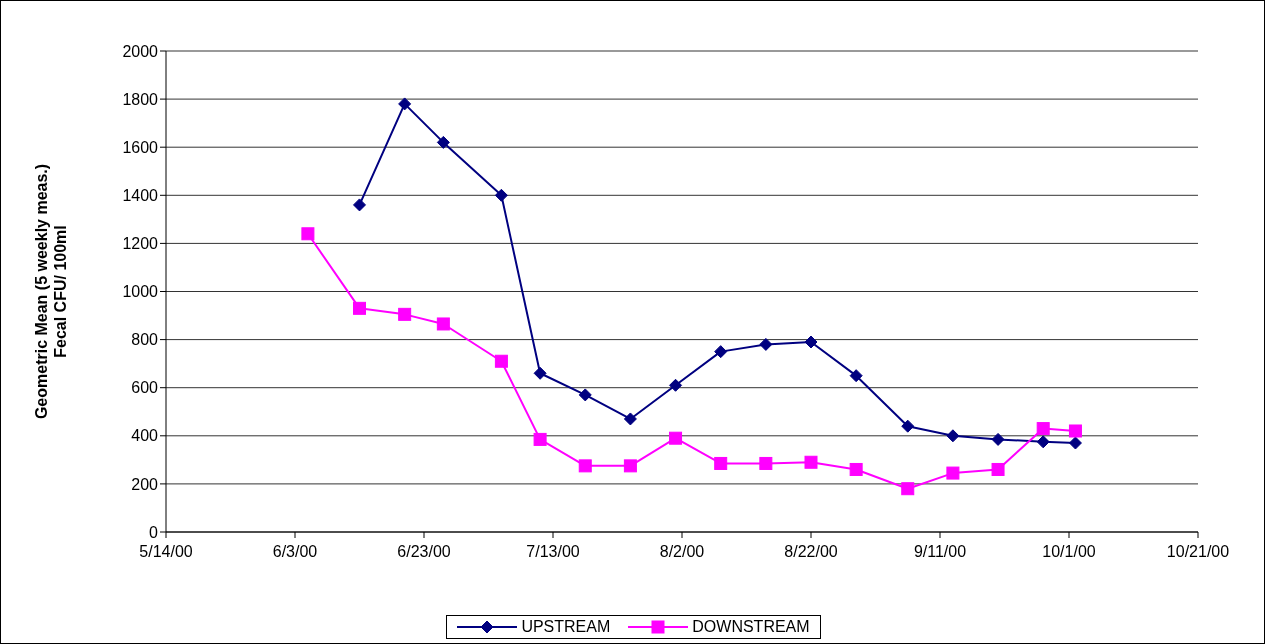 The height and width of the screenshot is (644, 1265). I want to click on y-tick-label: 2000, so click(140, 51).